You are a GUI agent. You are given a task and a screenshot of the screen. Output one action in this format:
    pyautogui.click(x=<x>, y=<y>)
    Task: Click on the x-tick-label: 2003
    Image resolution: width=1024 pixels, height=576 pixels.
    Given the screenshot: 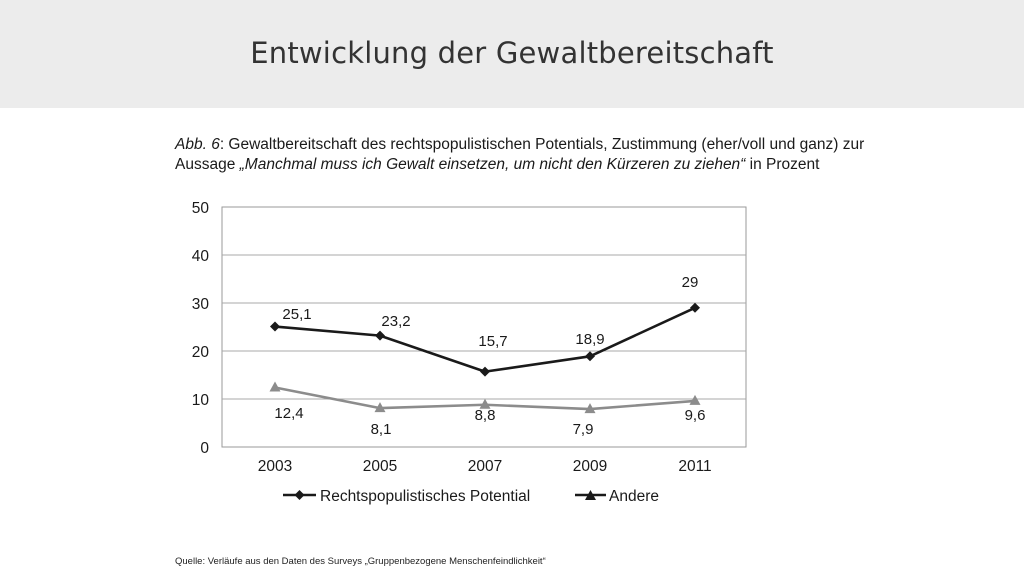 What is the action you would take?
    pyautogui.click(x=275, y=466)
    